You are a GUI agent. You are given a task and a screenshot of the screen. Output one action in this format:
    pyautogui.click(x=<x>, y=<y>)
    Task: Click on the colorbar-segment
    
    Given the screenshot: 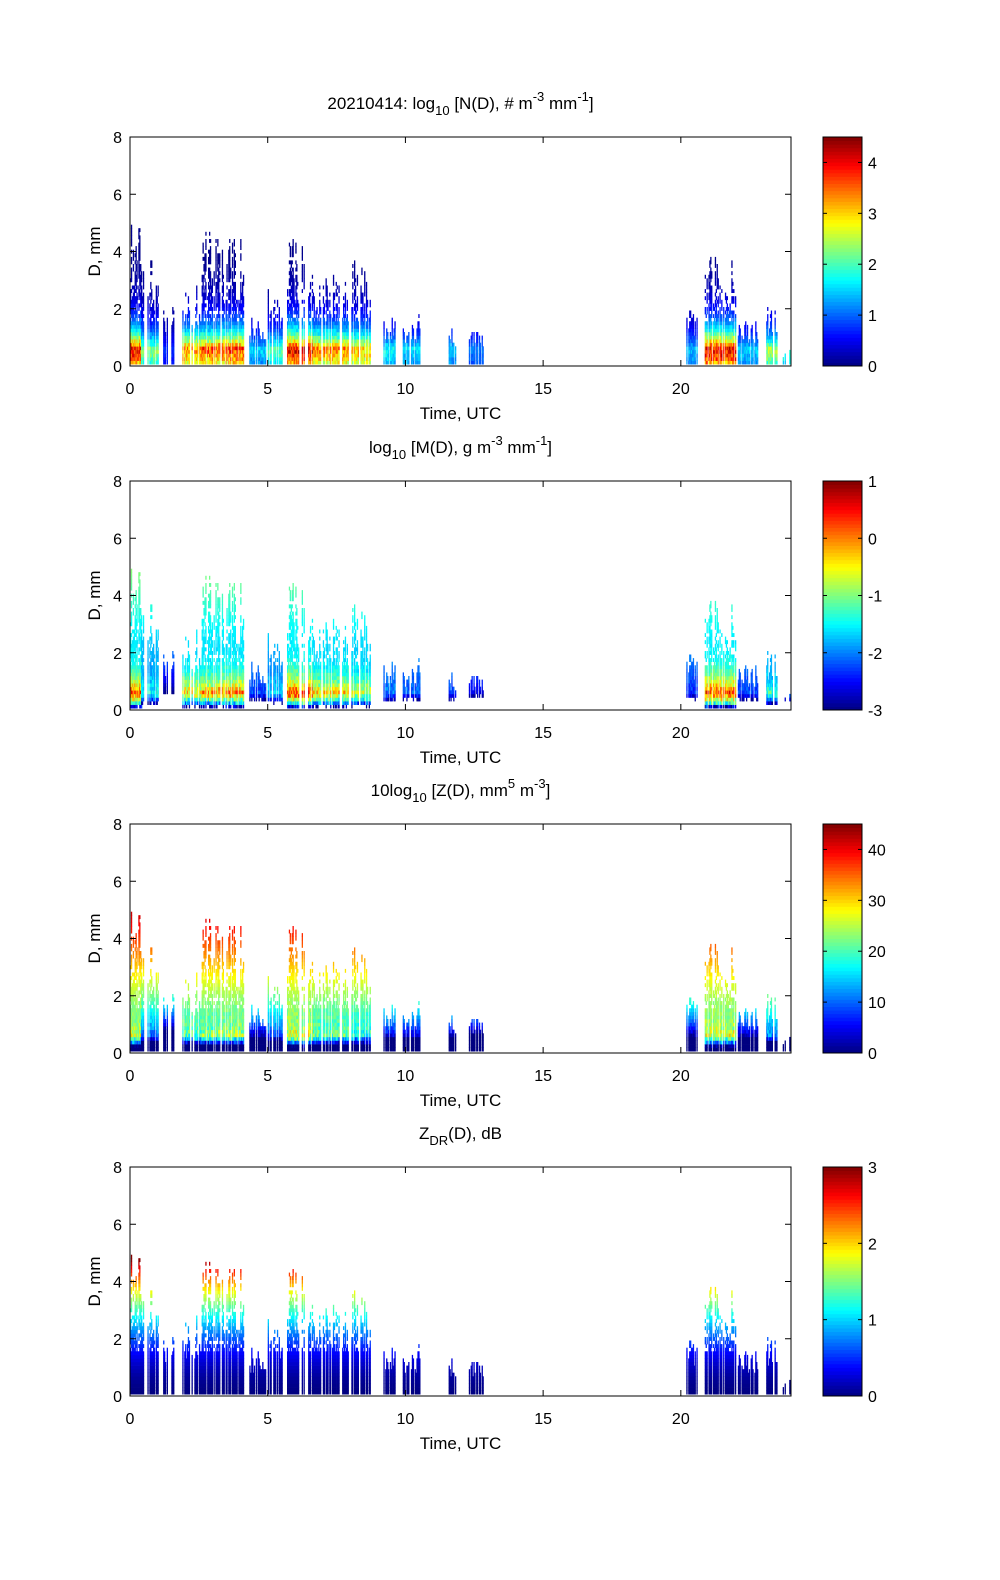 What is the action you would take?
    pyautogui.click(x=842, y=360)
    